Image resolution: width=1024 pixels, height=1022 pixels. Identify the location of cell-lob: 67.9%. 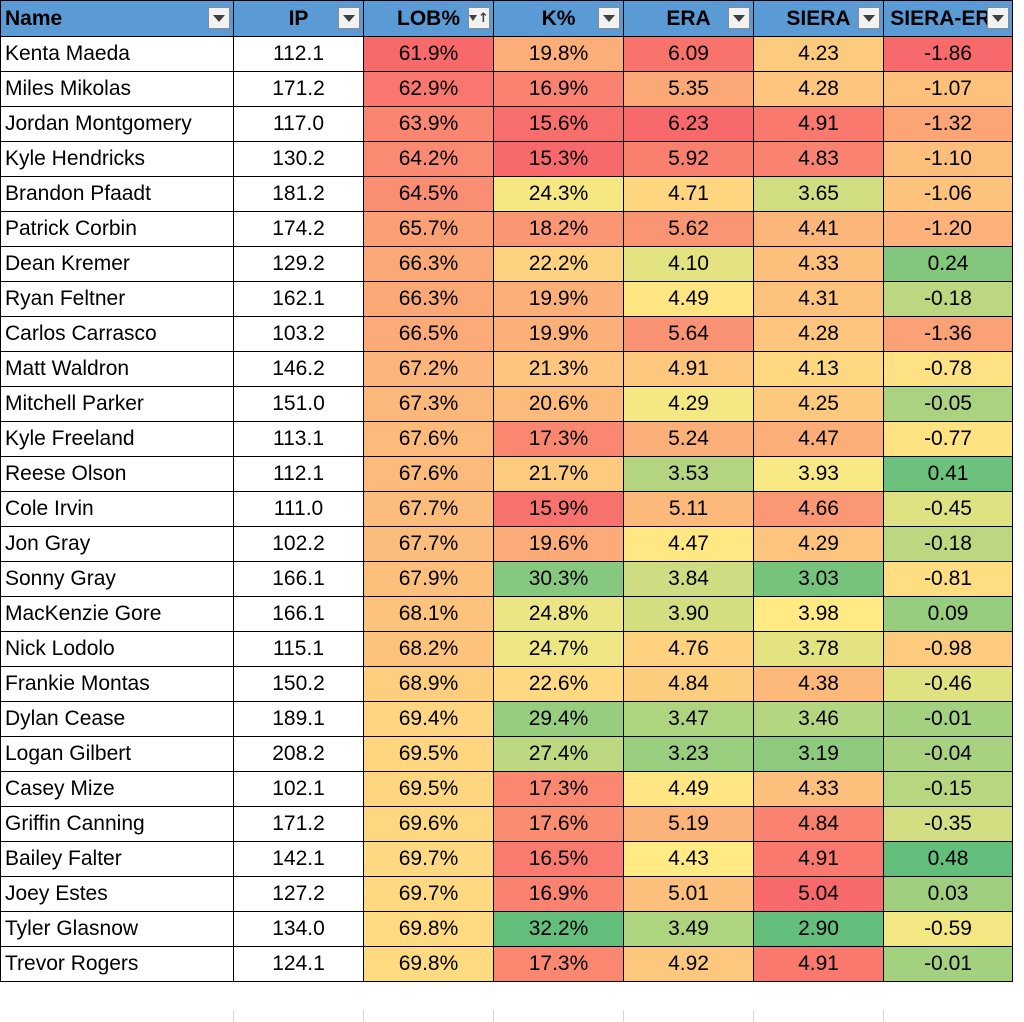
(428, 579).